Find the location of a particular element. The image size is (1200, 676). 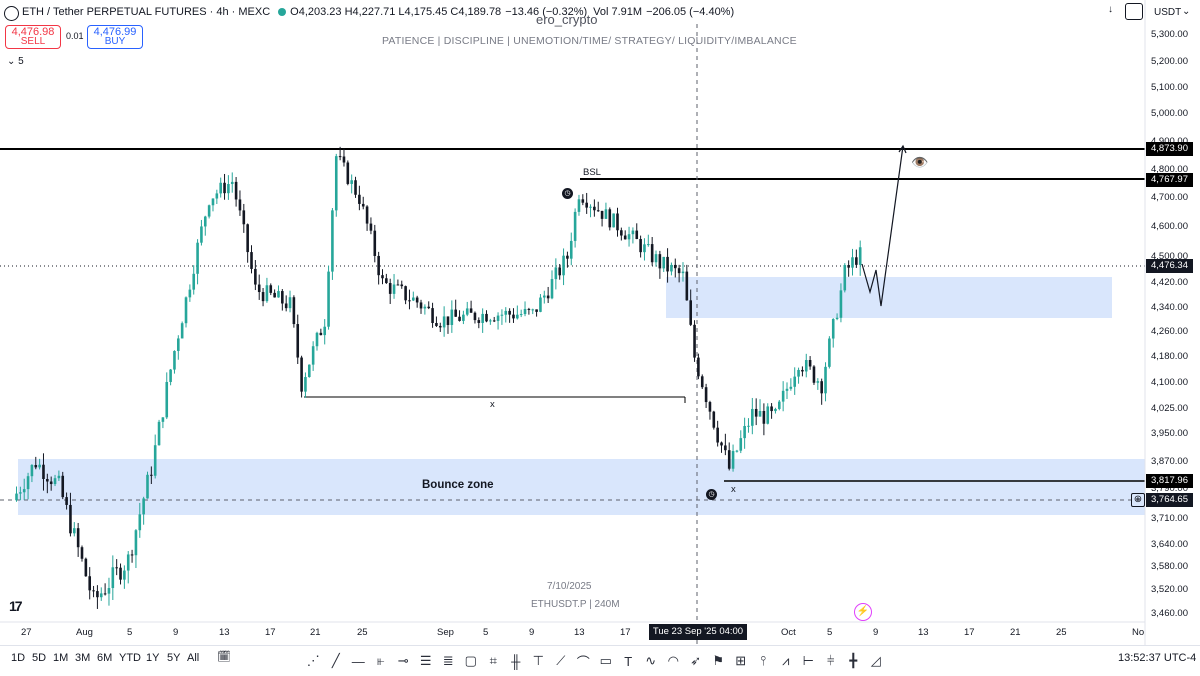

tradingview-logo: 17 is located at coordinates (16, 606).